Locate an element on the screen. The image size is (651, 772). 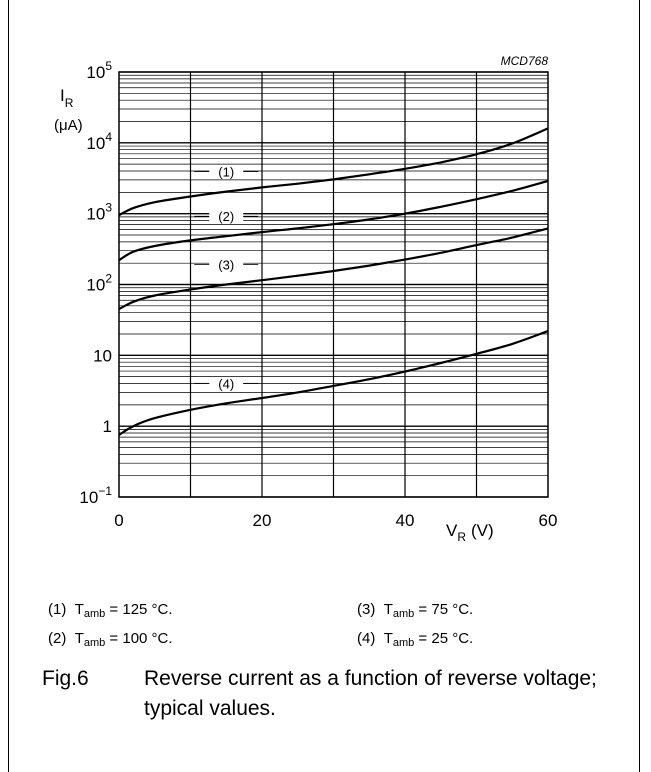
x-tick-label: 60 is located at coordinates (548, 520).